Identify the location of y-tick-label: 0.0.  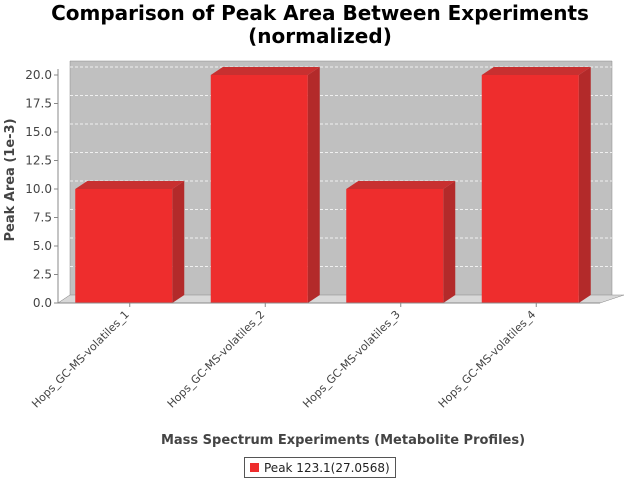
(42, 303).